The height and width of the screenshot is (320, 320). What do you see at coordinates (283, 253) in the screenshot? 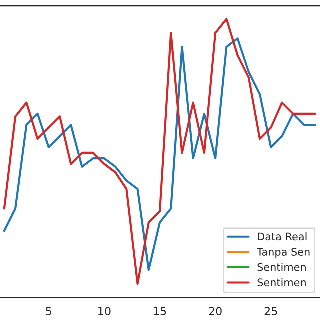
I see `legend-label: Tanpa Sen` at bounding box center [283, 253].